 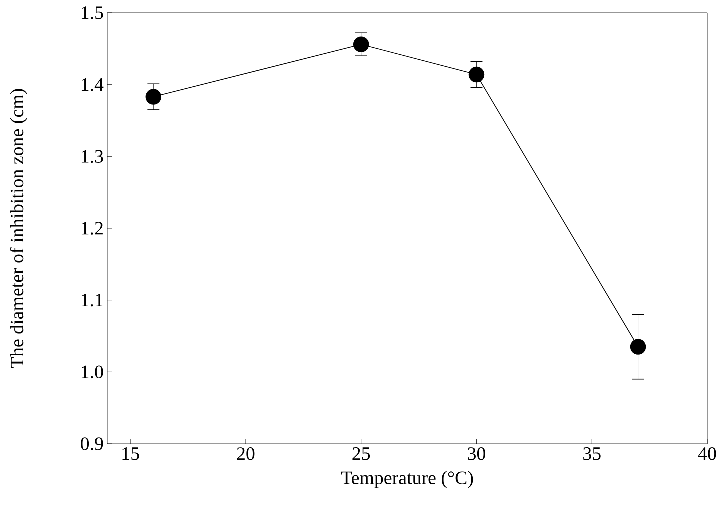 I want to click on x-tick-label: 40, so click(x=707, y=454).